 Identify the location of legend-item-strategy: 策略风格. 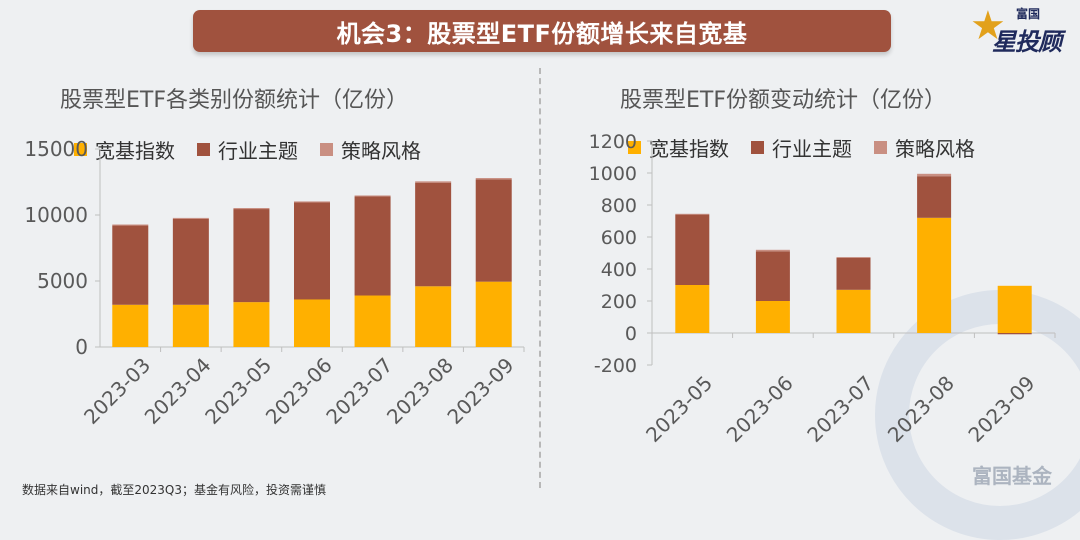
(370, 149).